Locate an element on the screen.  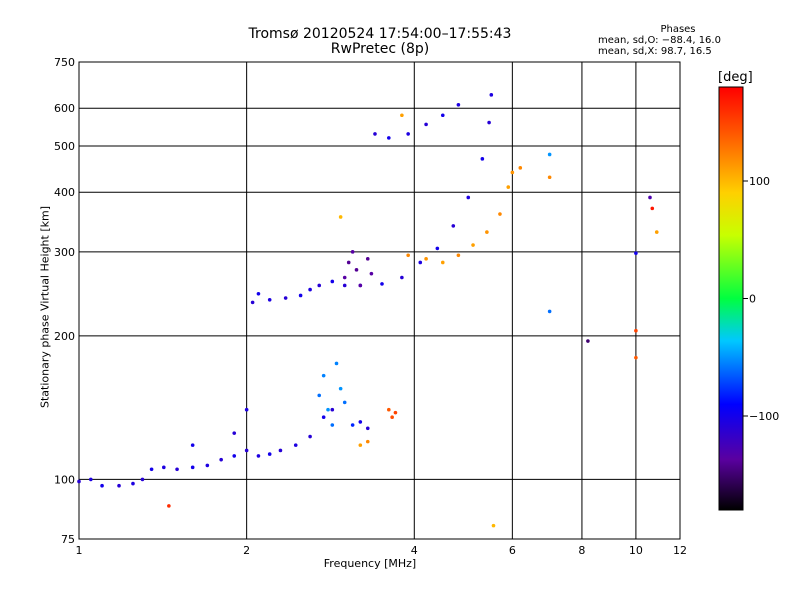
chart-title: Tromsø 20120524 17:54:00–17:55:43 is located at coordinates (380, 34).